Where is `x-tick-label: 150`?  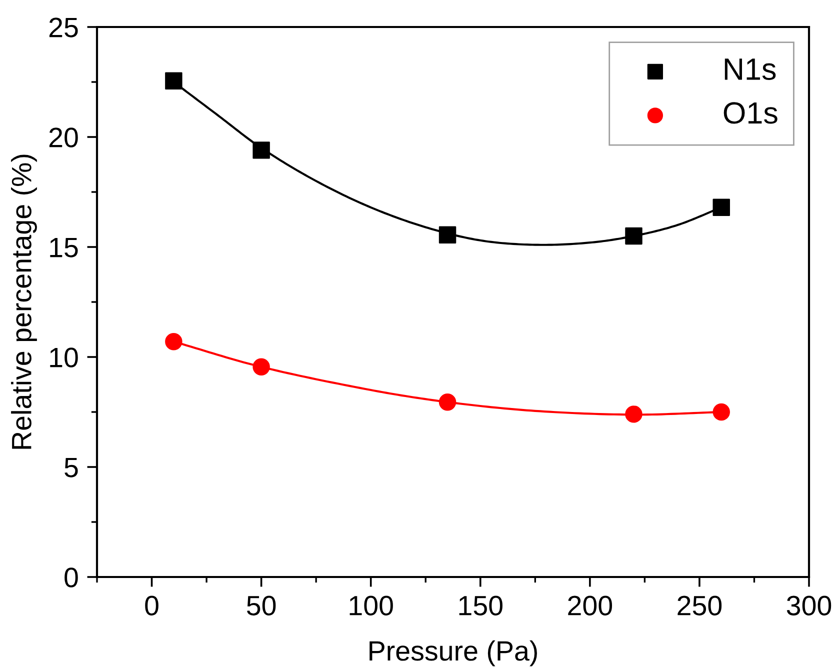
x-tick-label: 150 is located at coordinates (480, 606).